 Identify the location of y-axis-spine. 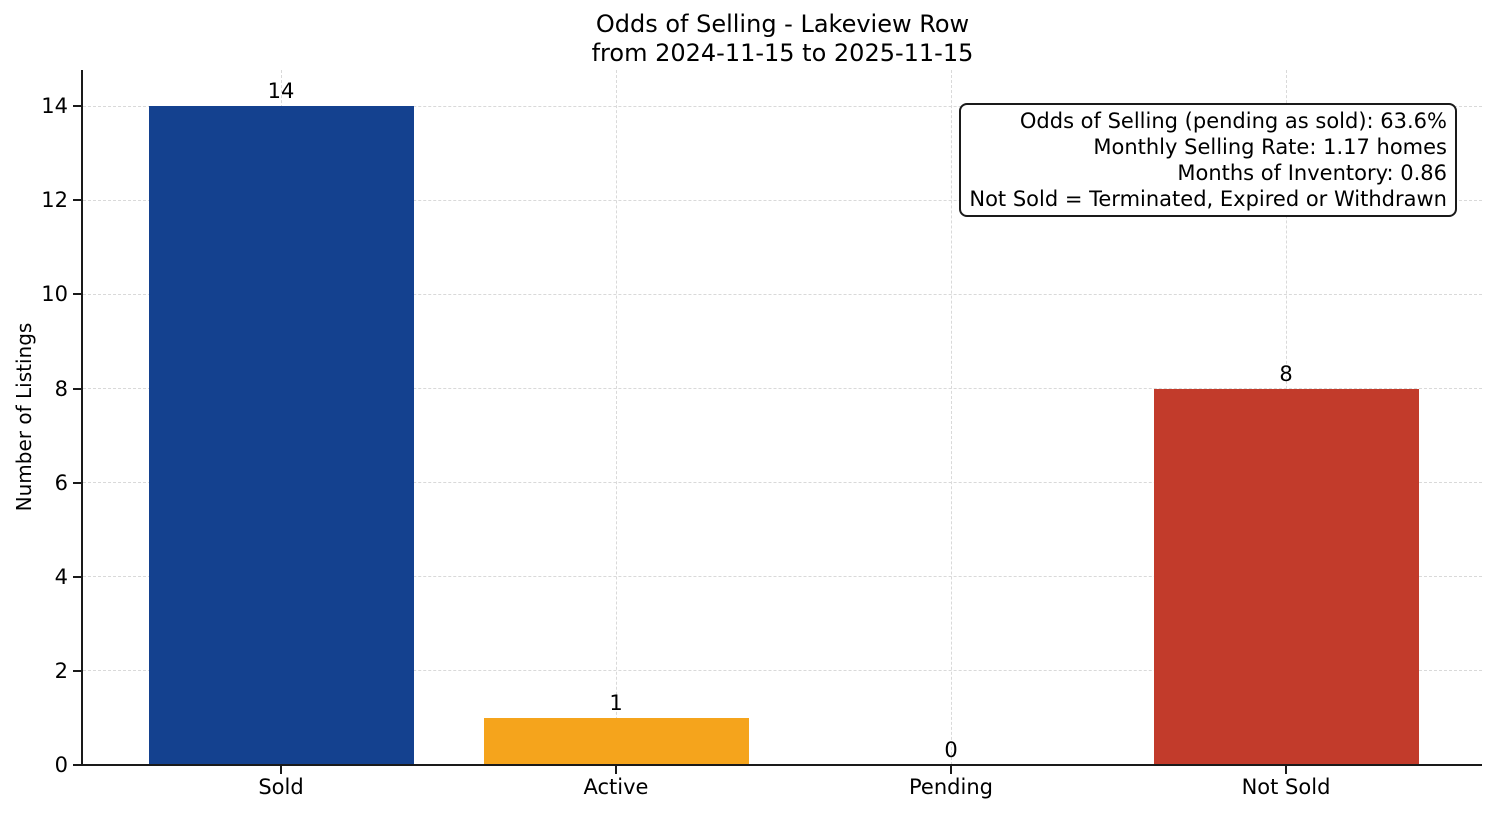
(82, 418).